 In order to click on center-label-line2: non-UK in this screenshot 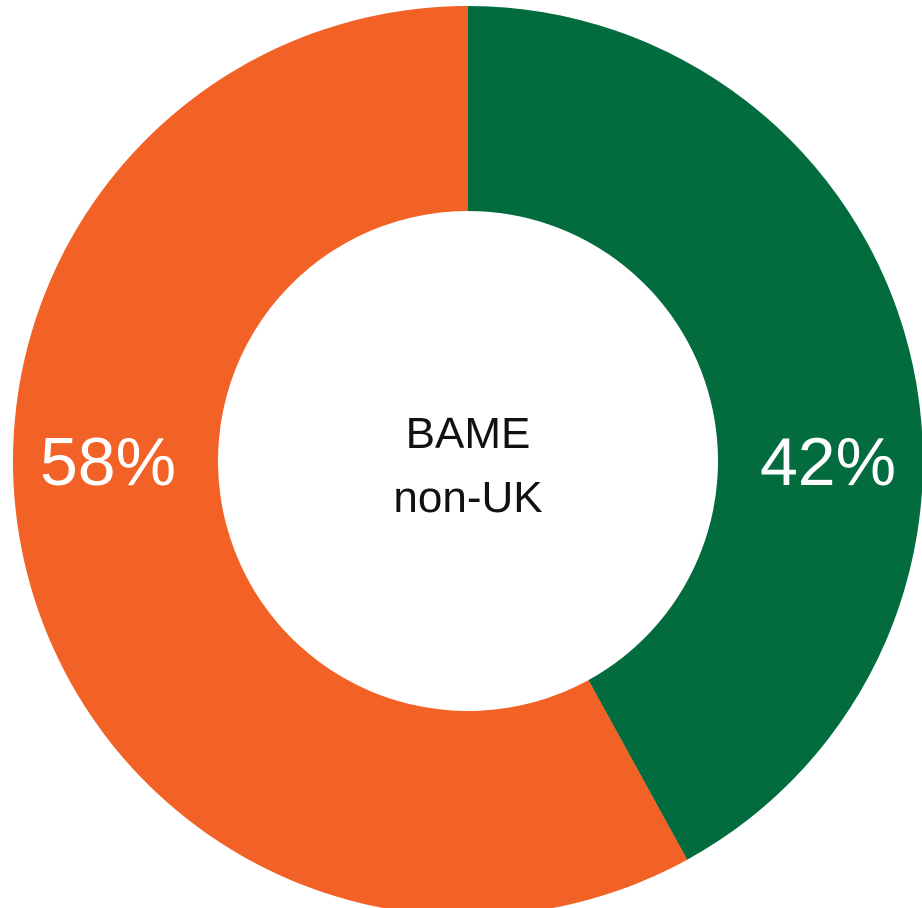, I will do `click(467, 497)`.